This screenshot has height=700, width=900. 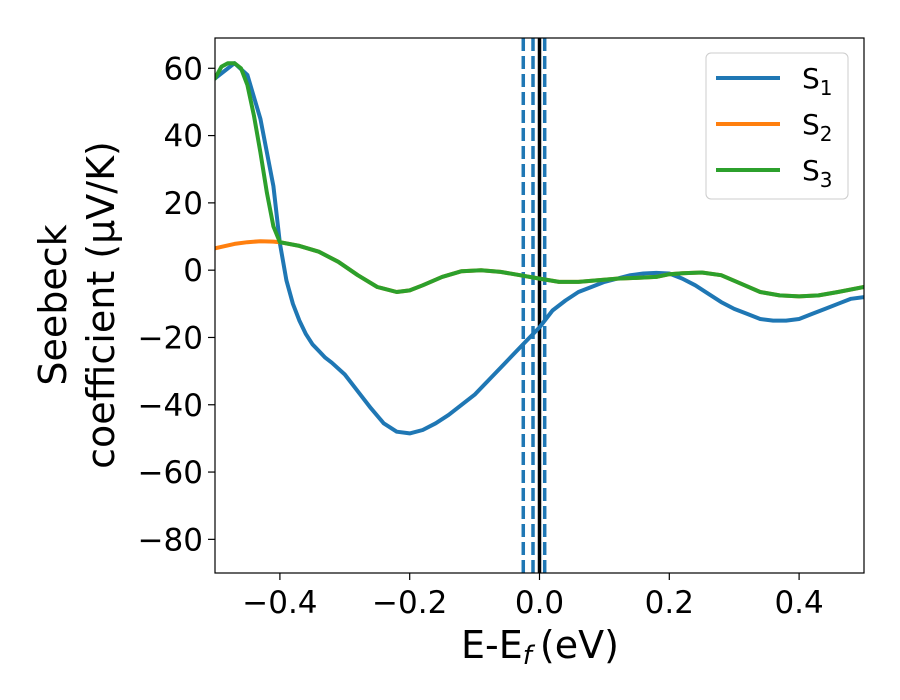 I want to click on x-axis-label-subscript: f, so click(x=529, y=656).